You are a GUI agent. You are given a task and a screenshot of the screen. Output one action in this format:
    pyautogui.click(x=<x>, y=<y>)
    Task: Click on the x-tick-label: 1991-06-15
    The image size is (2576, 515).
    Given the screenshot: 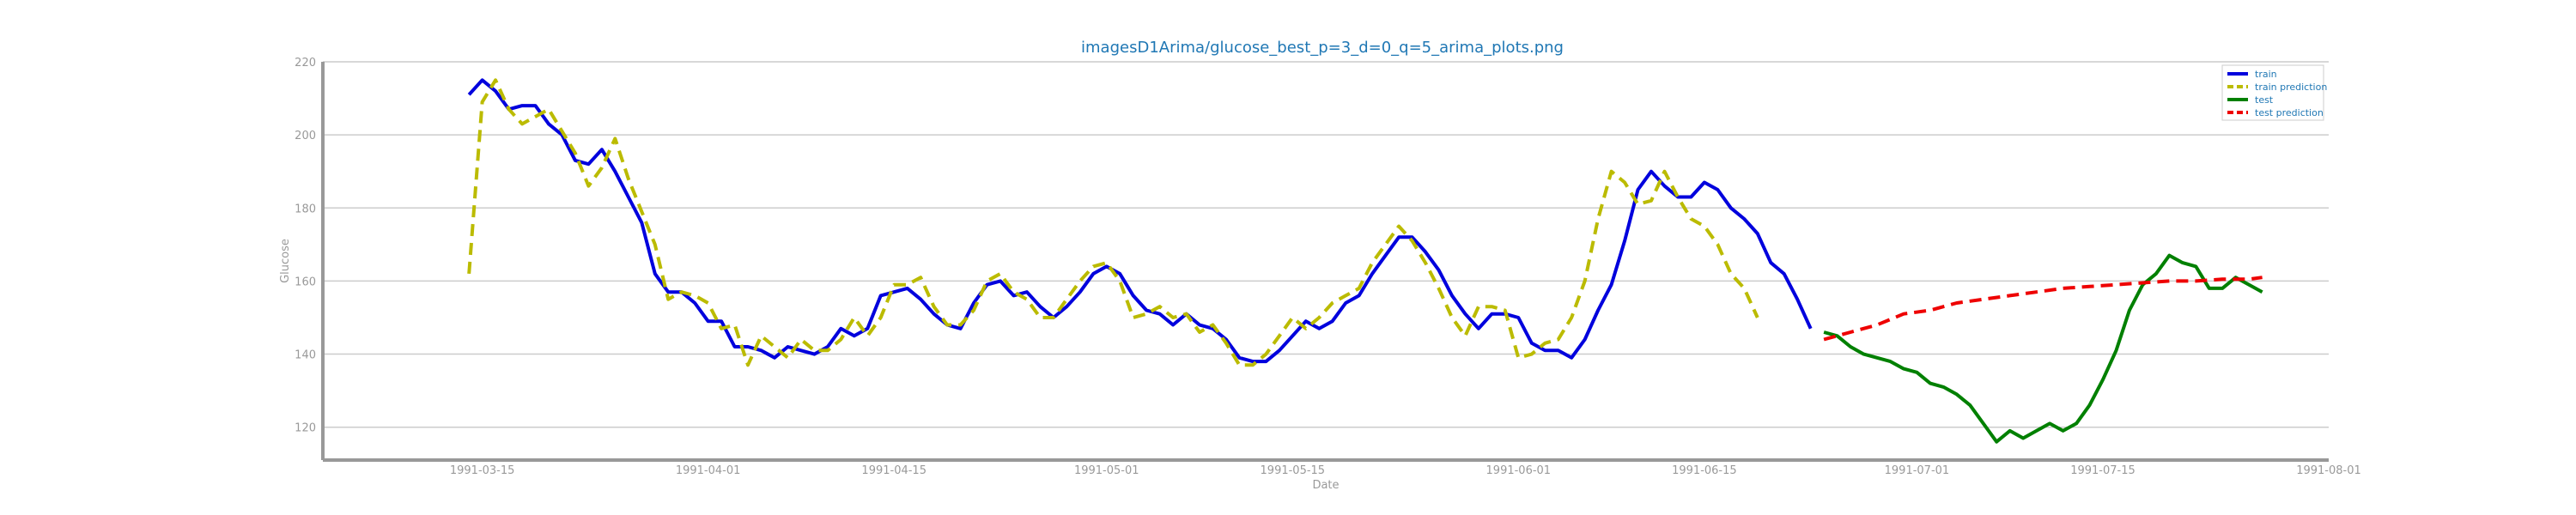 What is the action you would take?
    pyautogui.click(x=1704, y=470)
    